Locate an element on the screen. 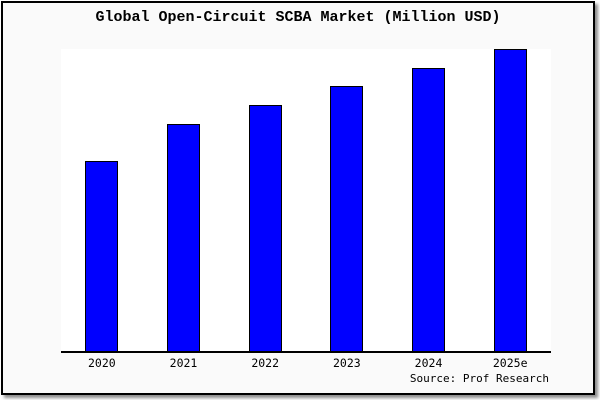 The image size is (600, 400). x-tick-slot: 2024 is located at coordinates (429, 363).